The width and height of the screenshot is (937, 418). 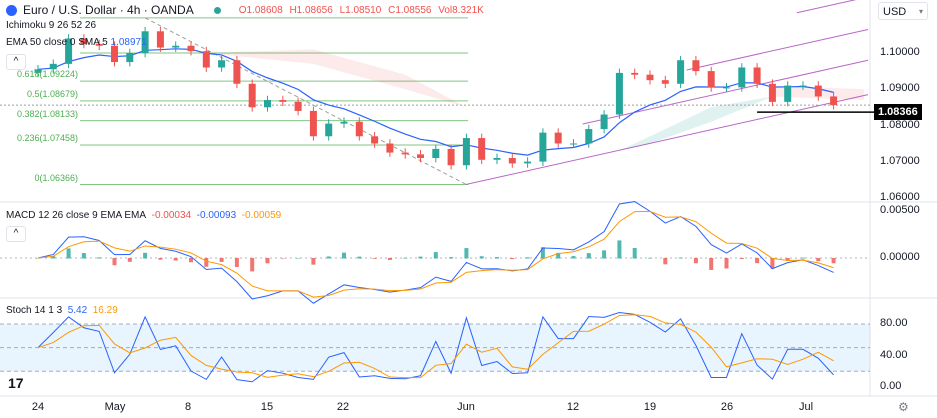 What do you see at coordinates (336, 78) in the screenshot?
I see `ichimoku-cloud-bear` at bounding box center [336, 78].